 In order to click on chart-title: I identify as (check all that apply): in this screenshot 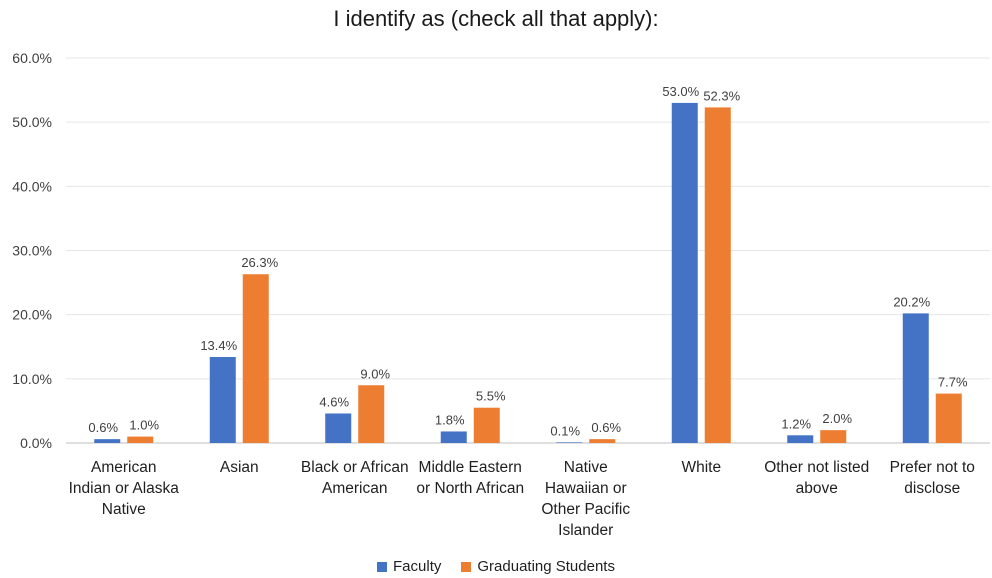, I will do `click(496, 18)`.